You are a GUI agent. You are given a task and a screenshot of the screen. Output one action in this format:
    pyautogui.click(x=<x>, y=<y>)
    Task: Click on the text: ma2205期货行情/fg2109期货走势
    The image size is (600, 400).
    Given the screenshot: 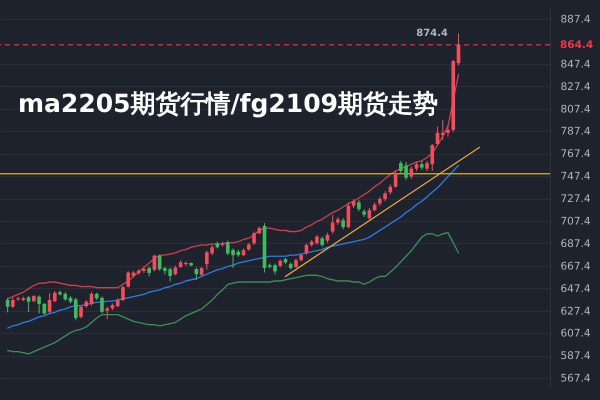 What is the action you would take?
    pyautogui.click(x=228, y=103)
    